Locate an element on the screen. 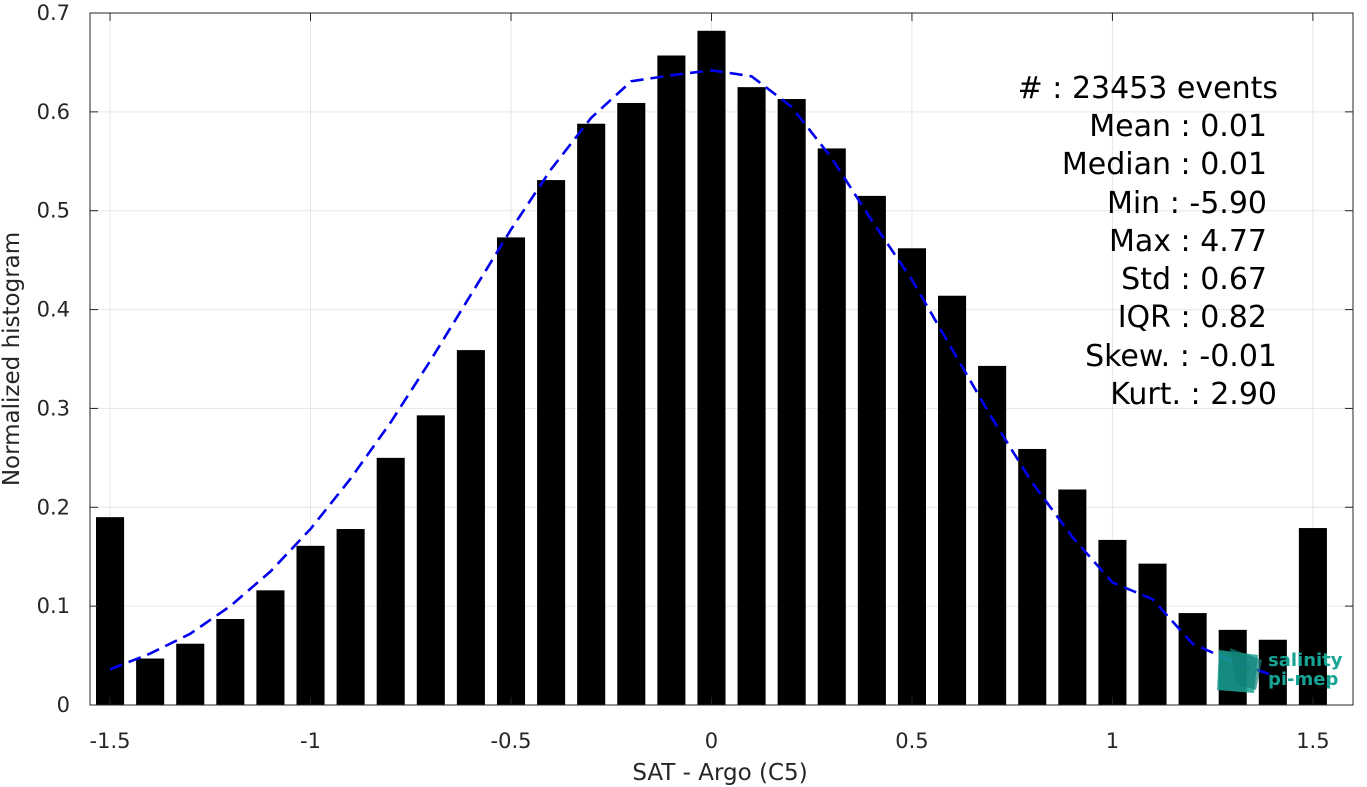 The image size is (1367, 787). salinity-pimep-logo: salinity pi-mep is located at coordinates (1280, 670).